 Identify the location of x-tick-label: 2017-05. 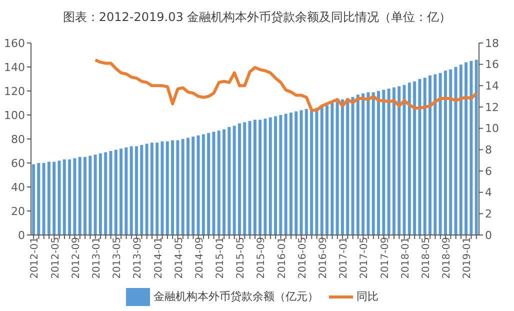
(364, 258).